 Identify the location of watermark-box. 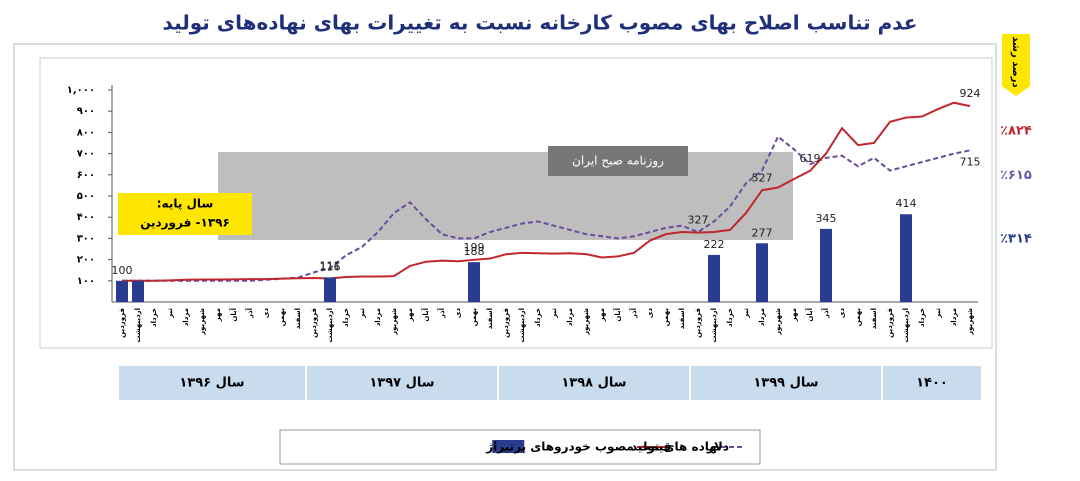
(618, 161).